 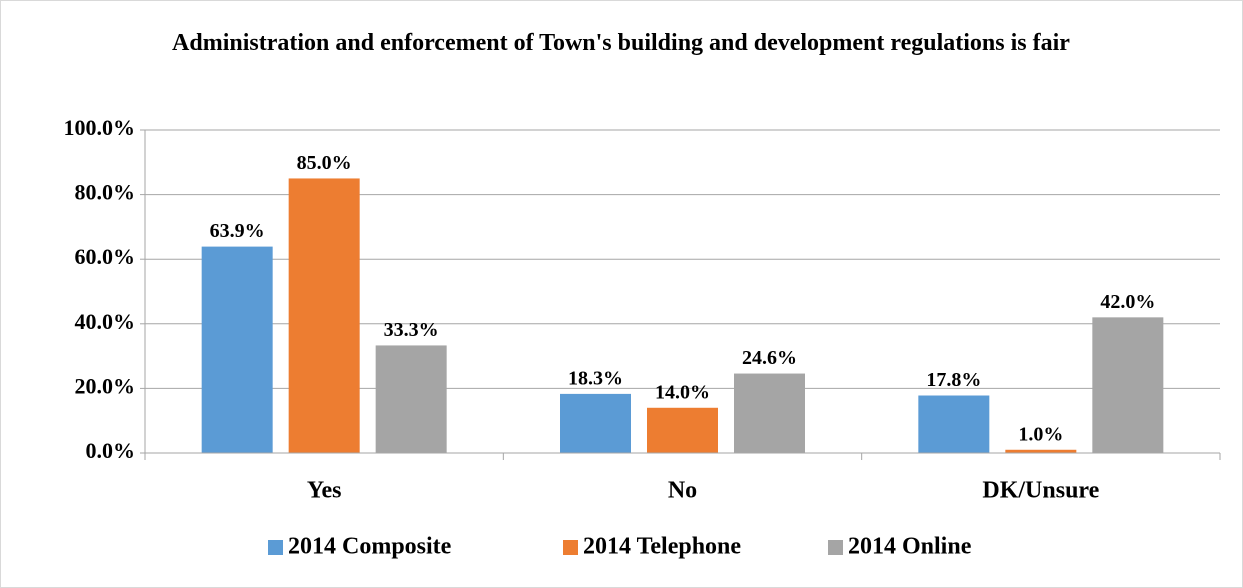 I want to click on y-tick-label: 0.0%, so click(x=111, y=450).